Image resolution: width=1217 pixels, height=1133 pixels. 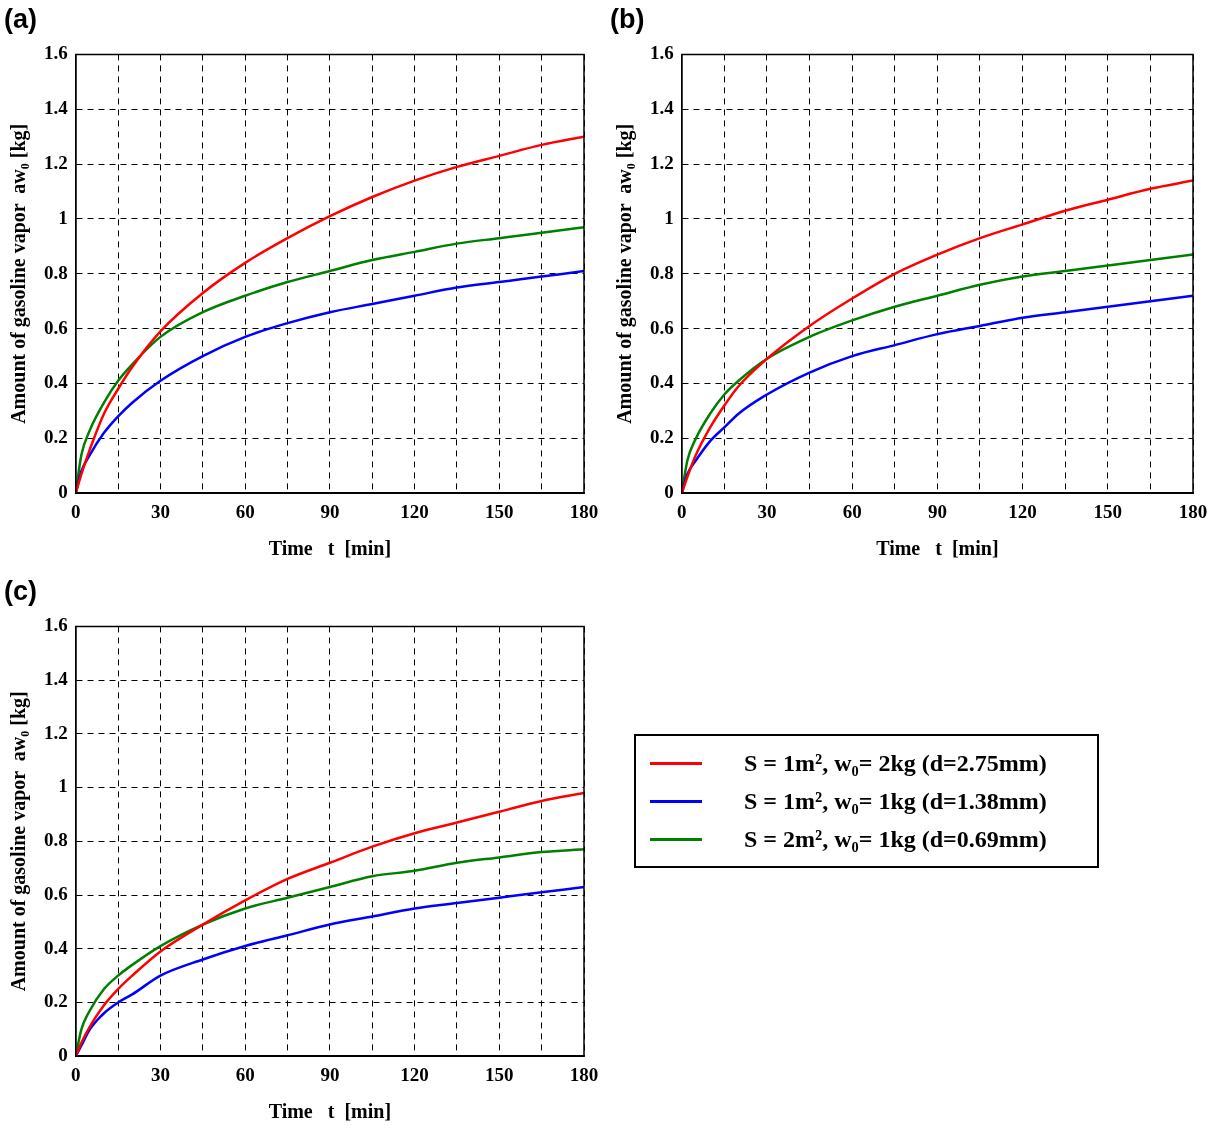 What do you see at coordinates (895, 763) in the screenshot?
I see `legend-label: S = 1m², w₀= 2kg (d=2.75mm)` at bounding box center [895, 763].